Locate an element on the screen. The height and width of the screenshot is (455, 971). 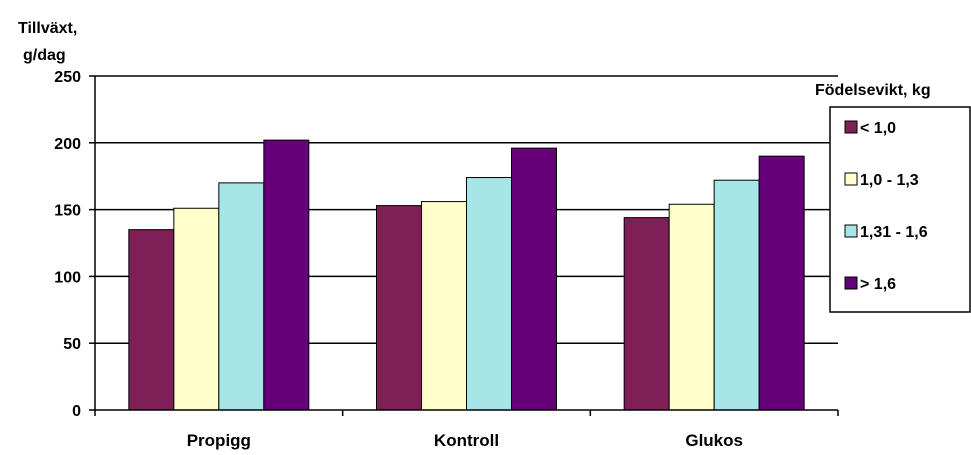
y-tick-label: 50 is located at coordinates (72, 344).